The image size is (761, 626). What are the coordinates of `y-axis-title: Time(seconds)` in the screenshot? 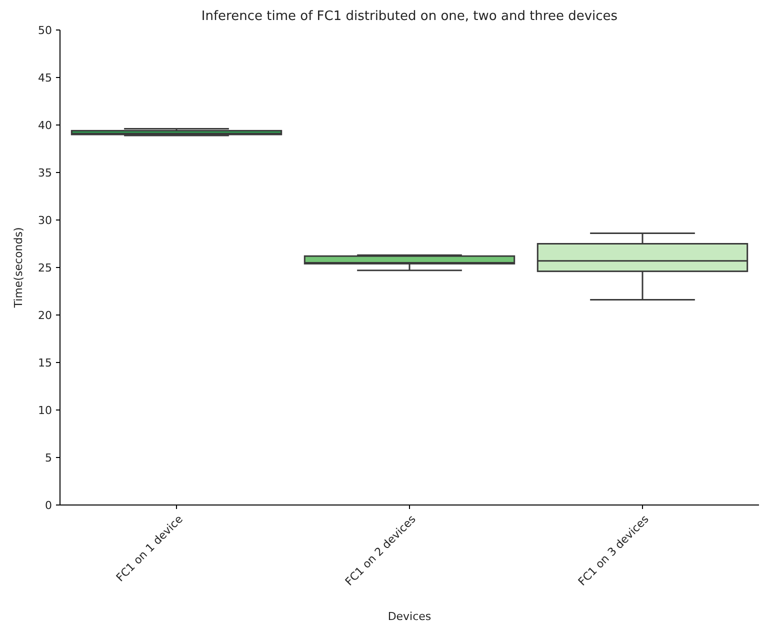 It's located at (18, 268).